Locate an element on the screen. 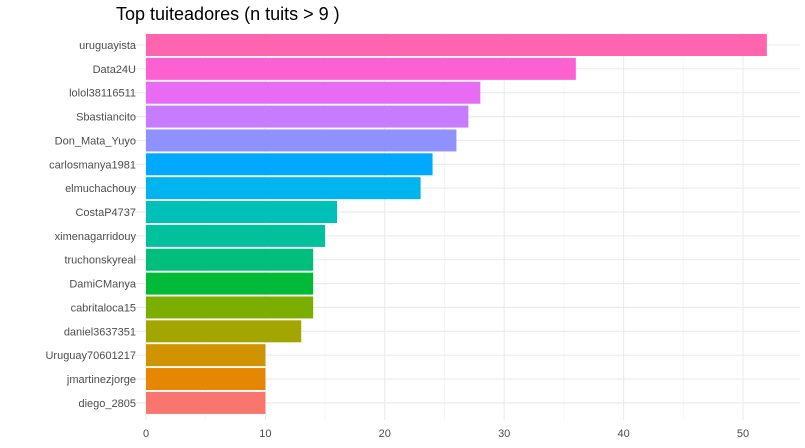 This screenshot has width=805, height=448. bar-Data24U is located at coordinates (361, 68).